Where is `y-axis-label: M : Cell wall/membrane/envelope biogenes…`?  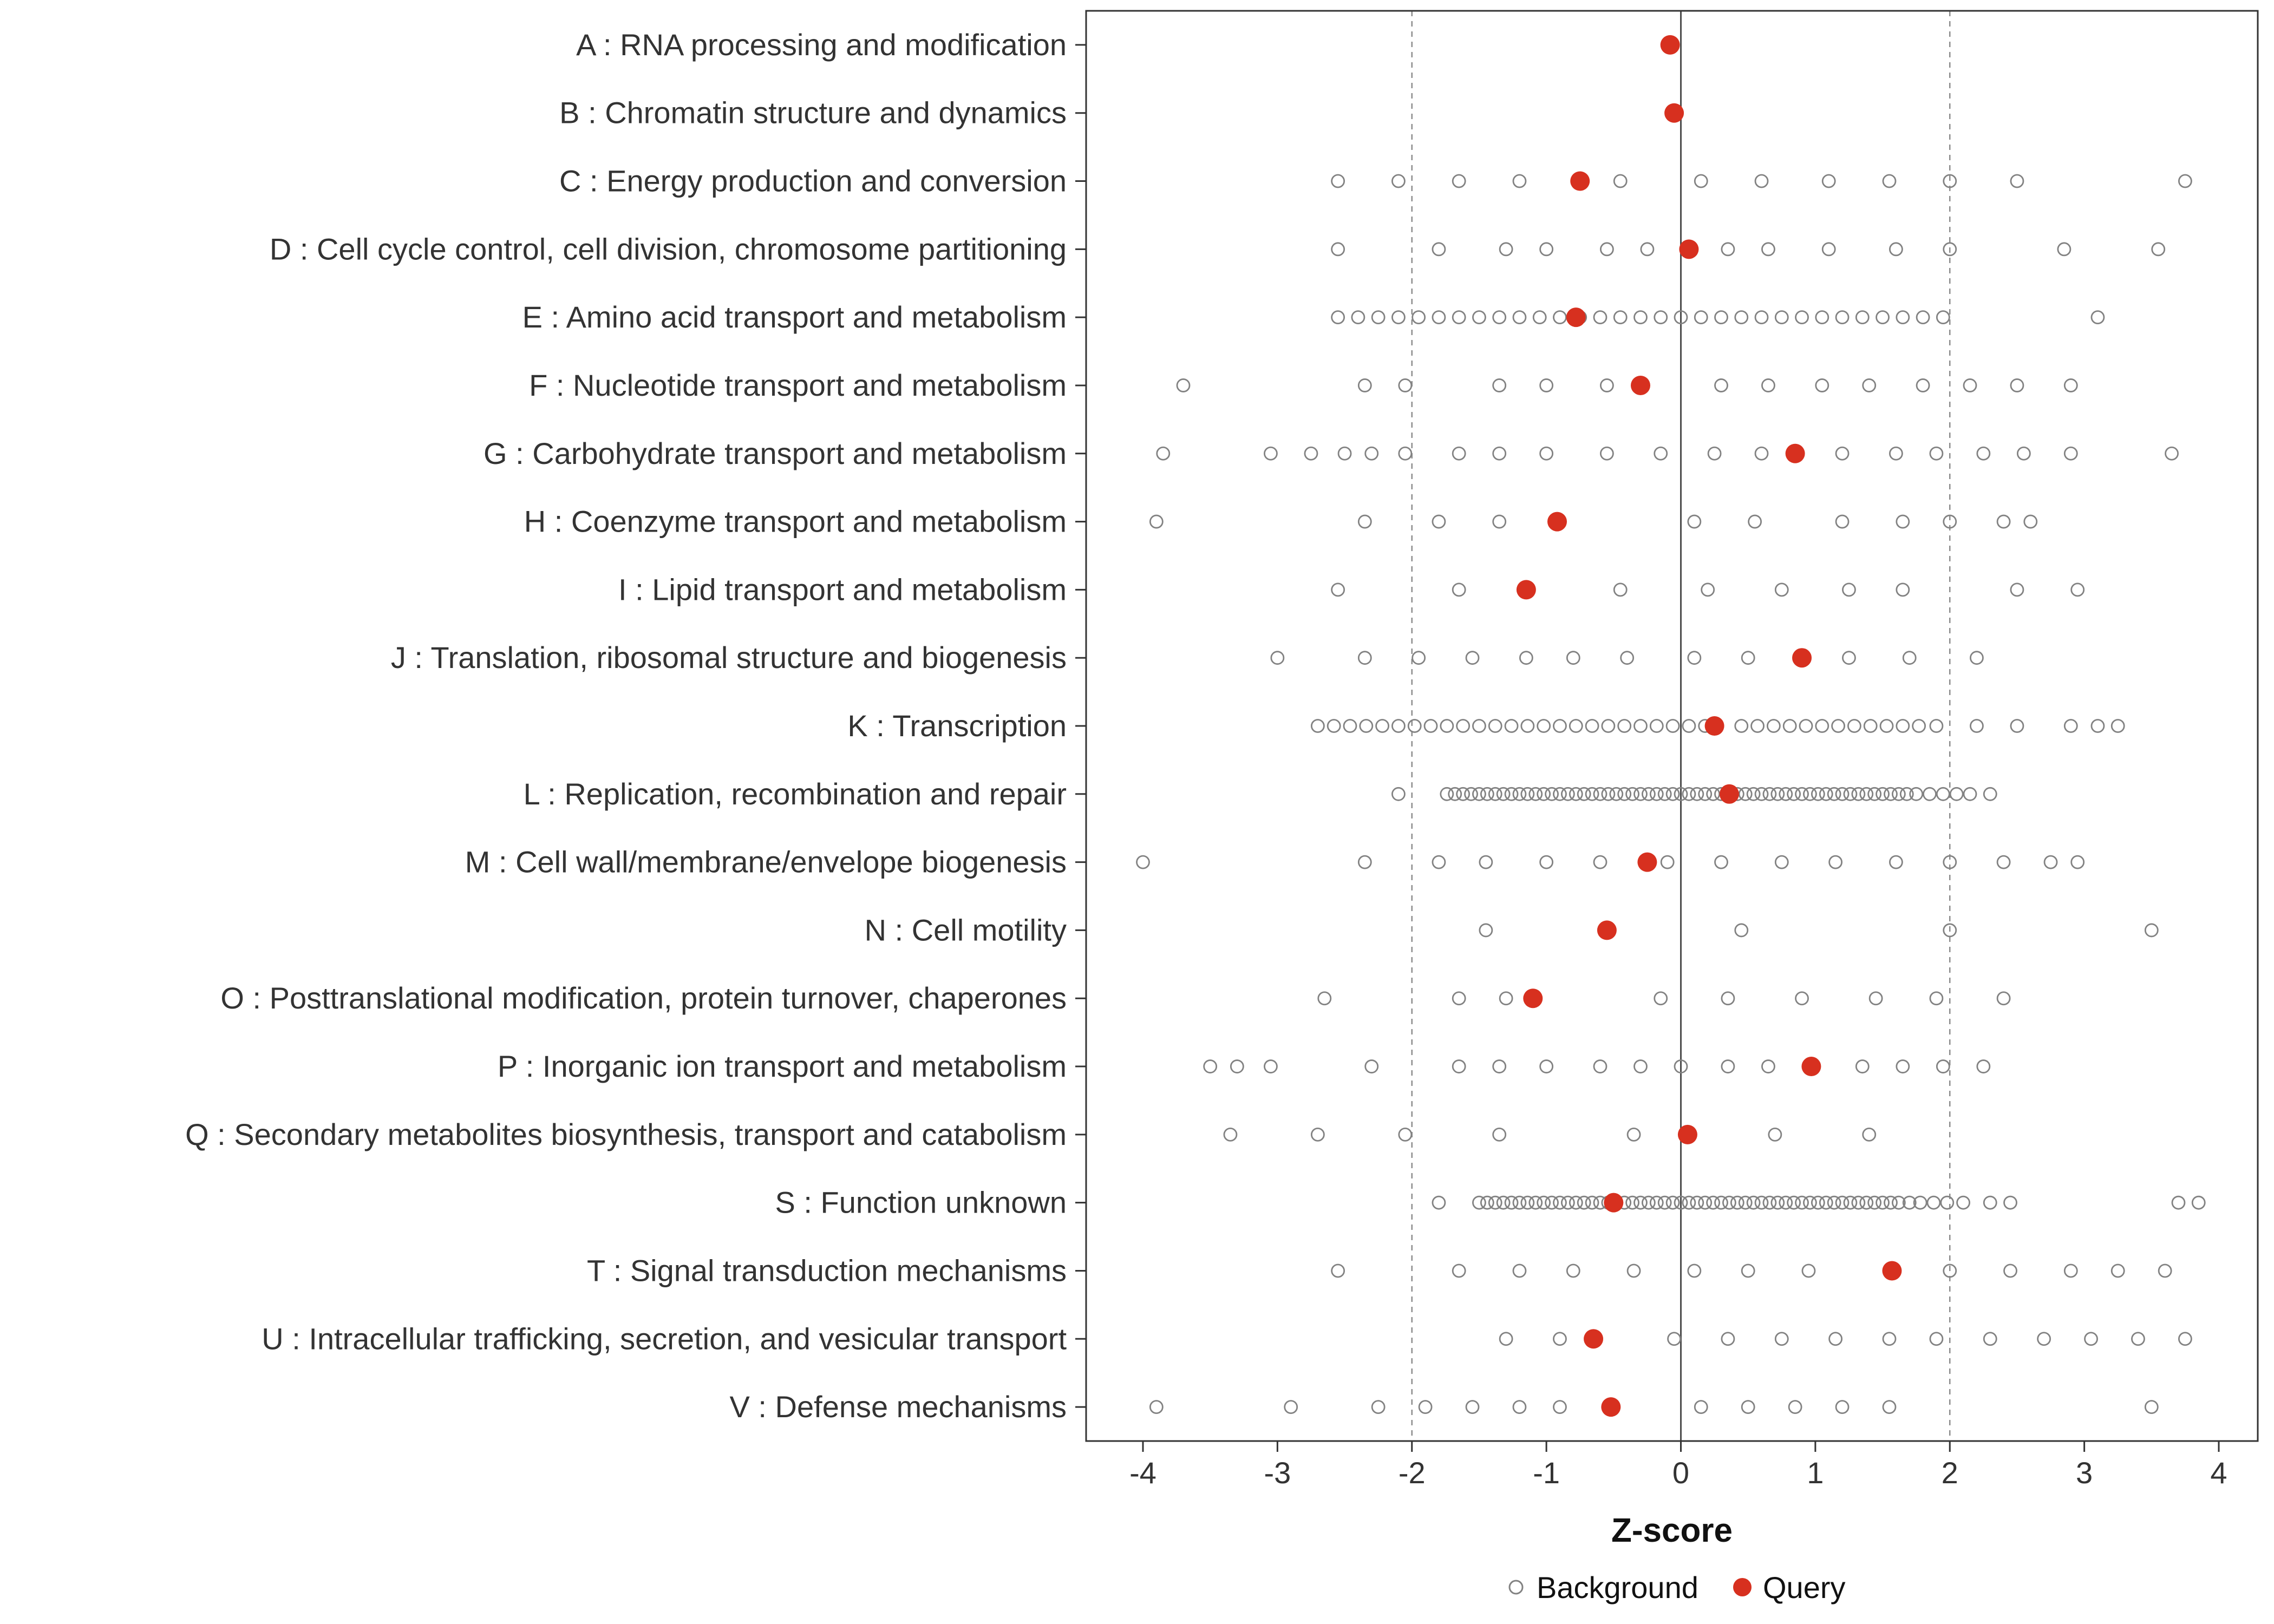 y-axis-label: M : Cell wall/membrane/envelope biogenes… is located at coordinates (766, 862).